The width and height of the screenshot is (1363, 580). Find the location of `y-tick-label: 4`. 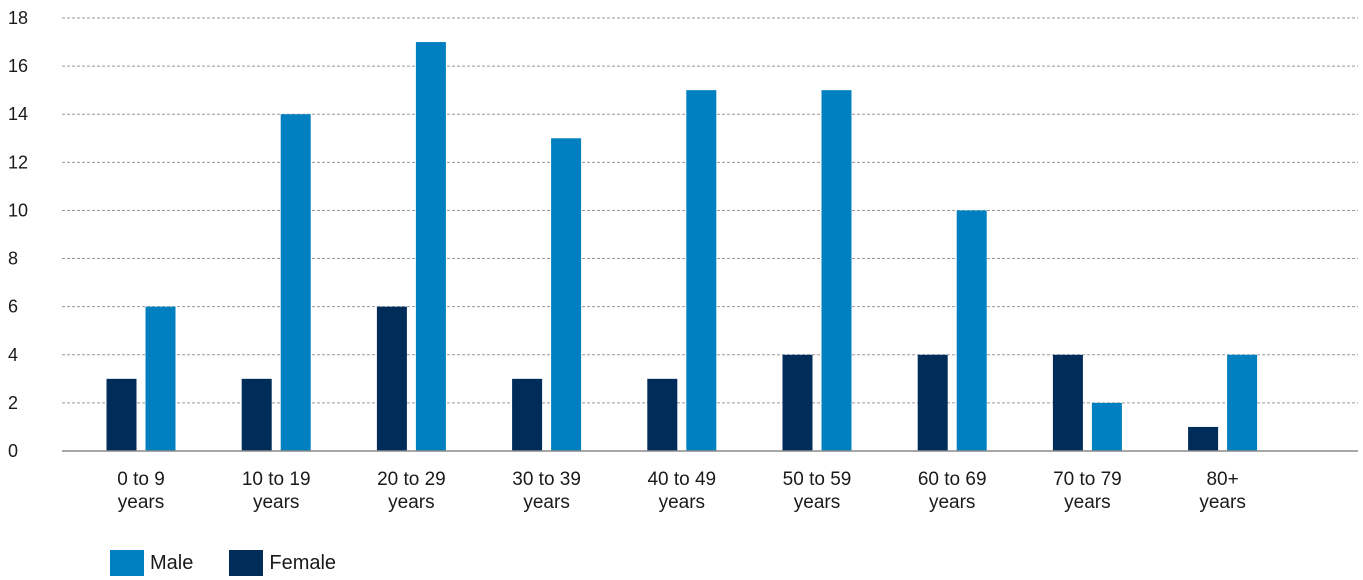

y-tick-label: 4 is located at coordinates (13, 355).